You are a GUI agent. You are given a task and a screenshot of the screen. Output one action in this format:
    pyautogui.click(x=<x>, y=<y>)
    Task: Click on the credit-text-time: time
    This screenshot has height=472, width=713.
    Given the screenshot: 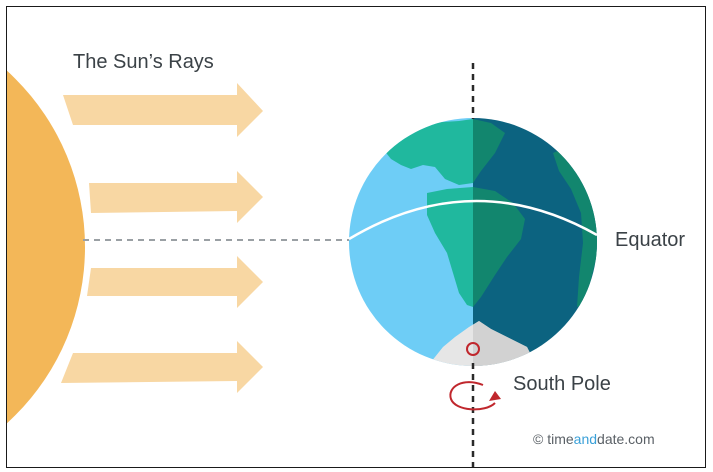 What is the action you would take?
    pyautogui.click(x=560, y=439)
    